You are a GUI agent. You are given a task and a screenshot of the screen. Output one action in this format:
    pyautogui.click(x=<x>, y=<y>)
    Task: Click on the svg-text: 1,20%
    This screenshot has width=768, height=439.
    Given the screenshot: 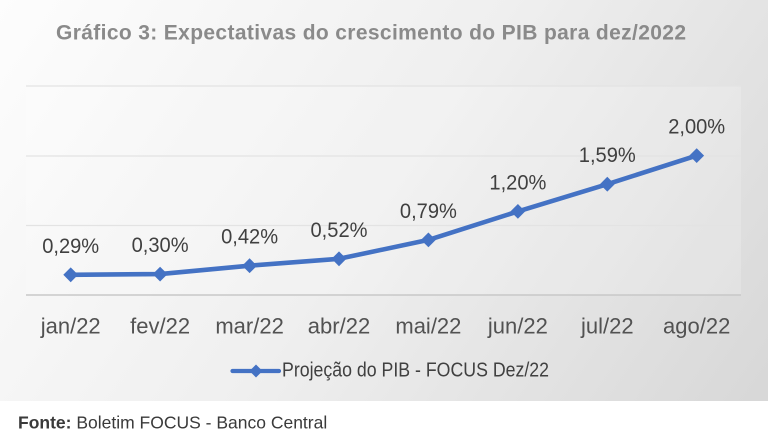 What is the action you would take?
    pyautogui.click(x=517, y=182)
    